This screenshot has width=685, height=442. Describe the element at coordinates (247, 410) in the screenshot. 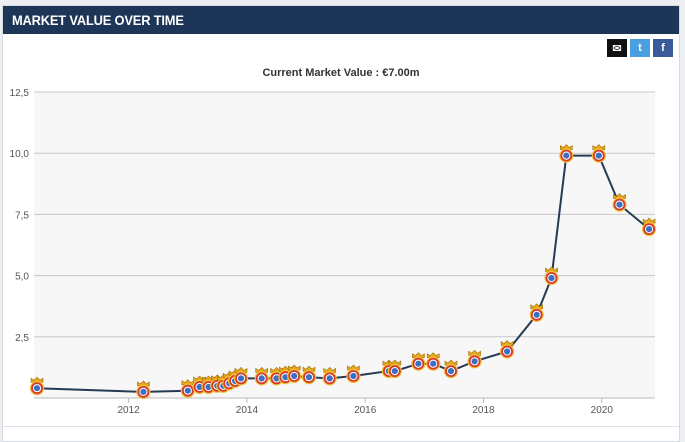

I see `x-tick-label: 2014` at that location.